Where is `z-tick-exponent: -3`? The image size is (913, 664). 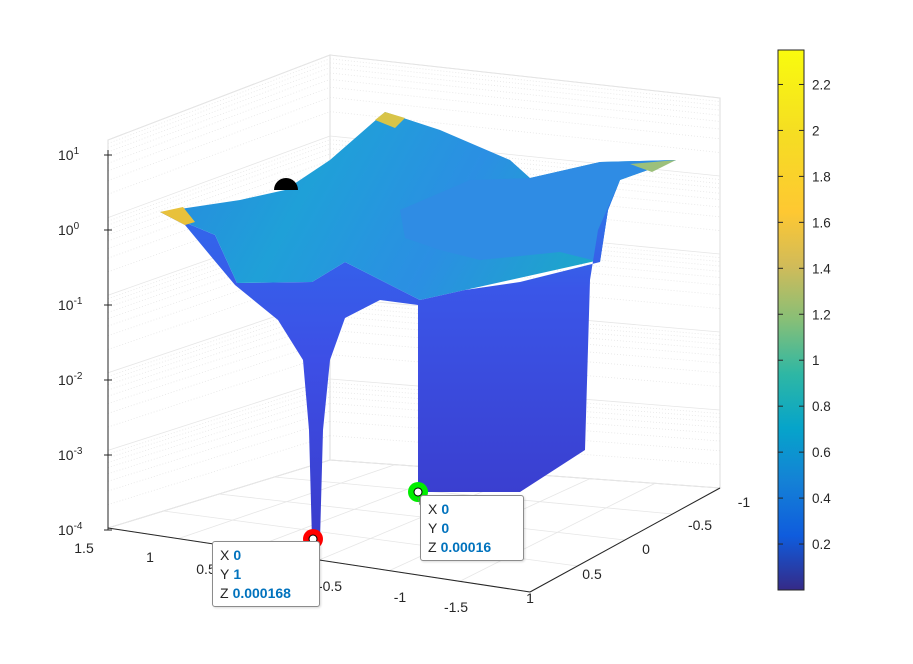 z-tick-exponent: -3 is located at coordinates (78, 451).